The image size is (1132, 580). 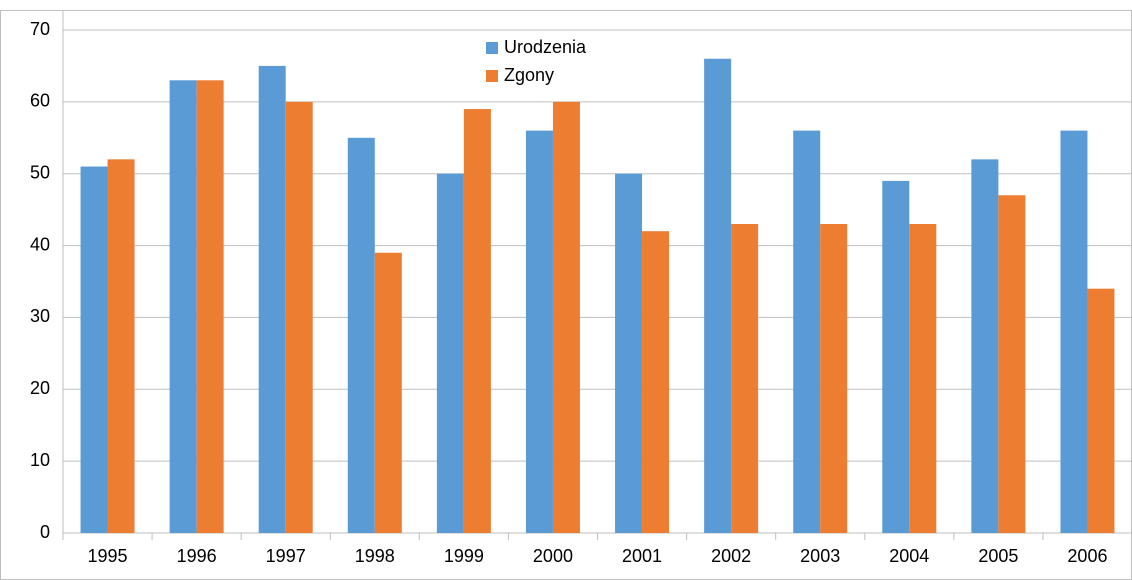 I want to click on x-tick-label: 1995, so click(x=108, y=556).